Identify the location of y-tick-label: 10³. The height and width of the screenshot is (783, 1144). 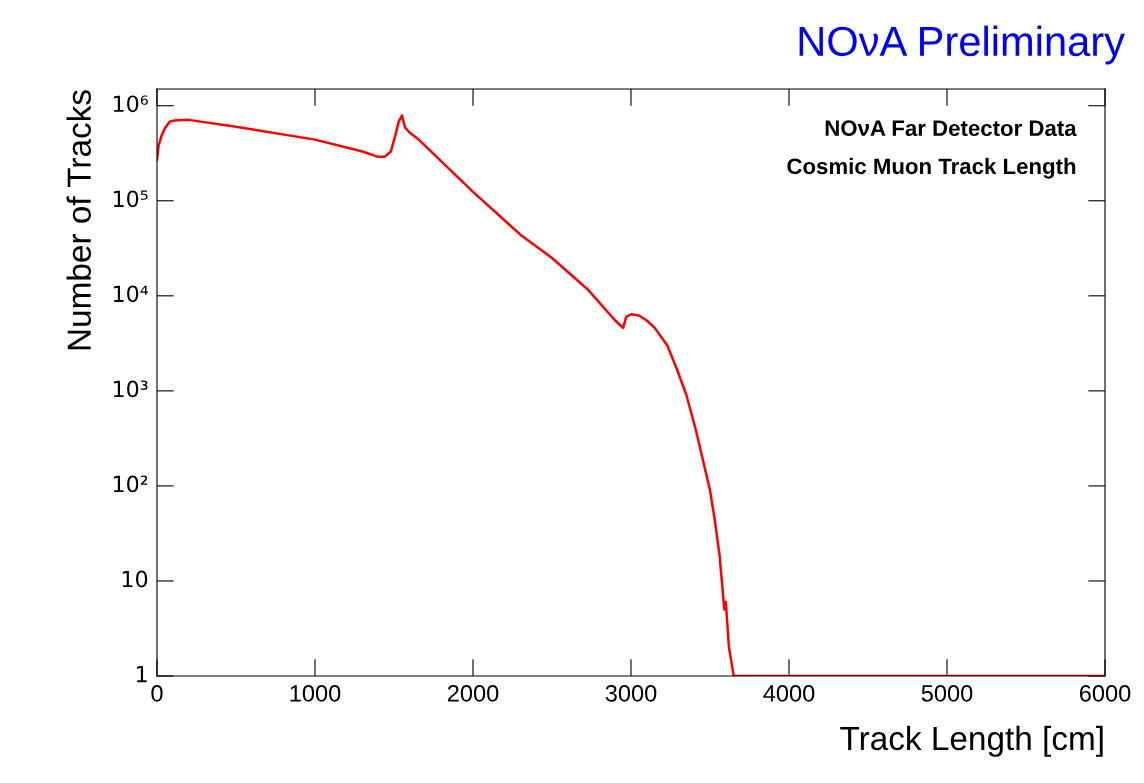
(130, 389).